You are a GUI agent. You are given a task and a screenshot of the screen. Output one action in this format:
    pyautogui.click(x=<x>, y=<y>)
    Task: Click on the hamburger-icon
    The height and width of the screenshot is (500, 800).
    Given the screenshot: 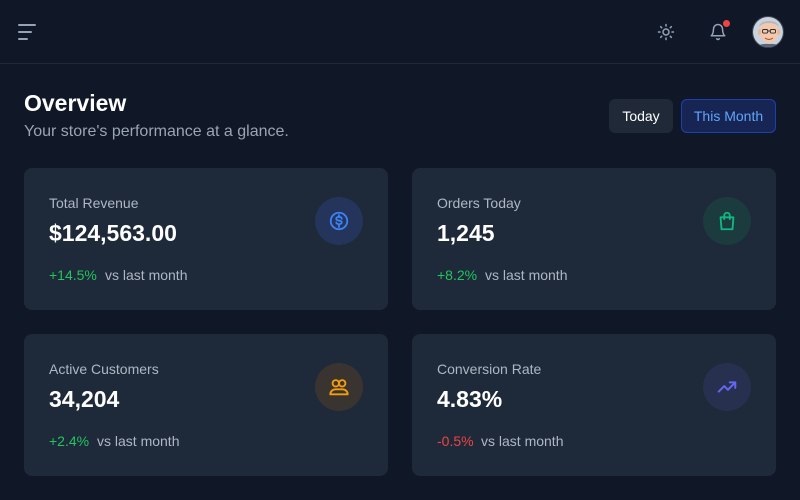 What is the action you would take?
    pyautogui.click(x=28, y=32)
    